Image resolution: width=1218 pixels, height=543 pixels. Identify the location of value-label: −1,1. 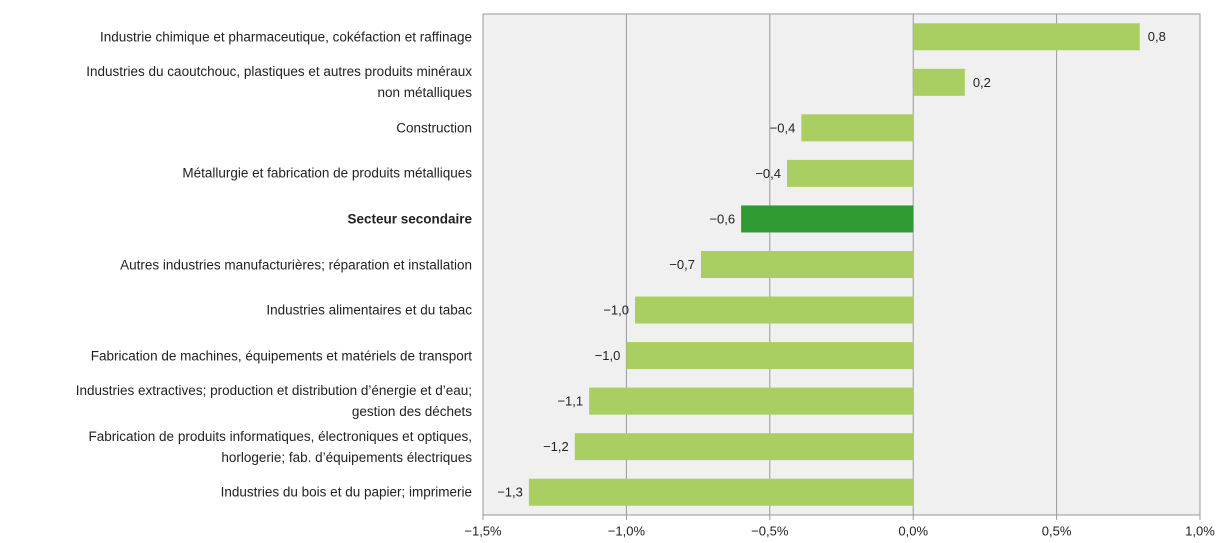
(570, 401).